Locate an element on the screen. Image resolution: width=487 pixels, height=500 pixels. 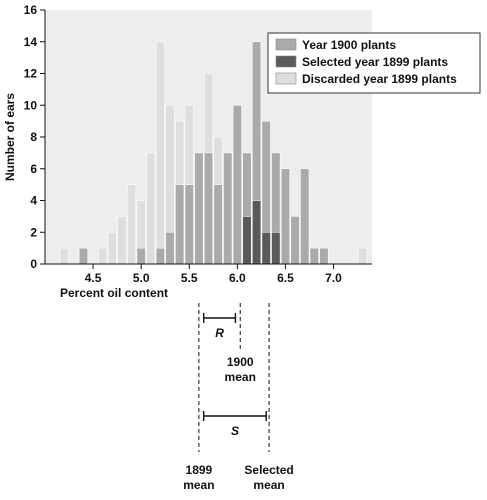
bar-series-1-x-5.4 is located at coordinates (180, 224).